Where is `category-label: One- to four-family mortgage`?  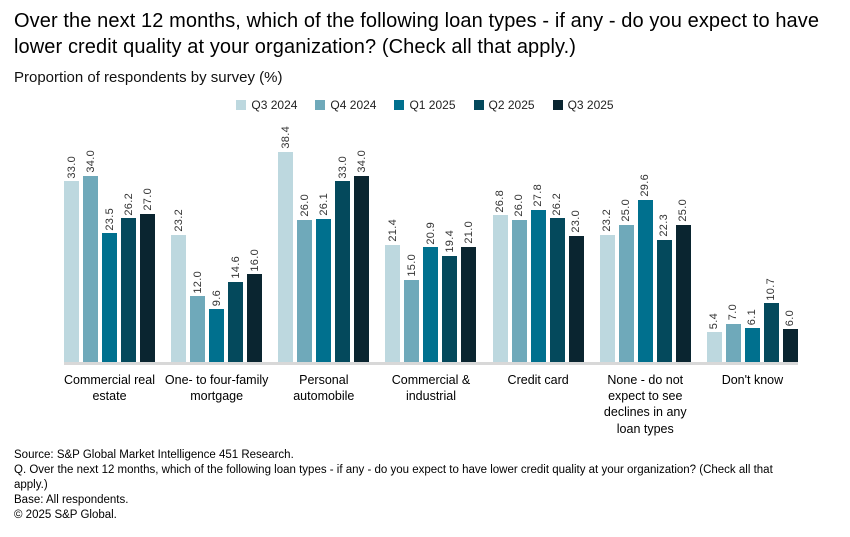 category-label: One- to four-family mortgage is located at coordinates (217, 409).